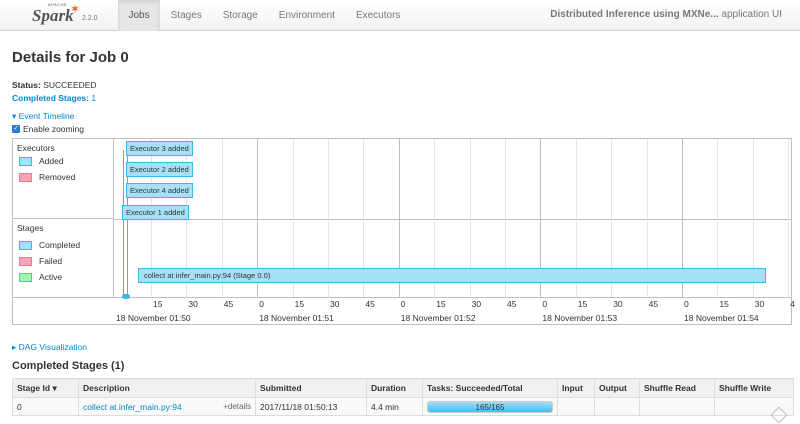  Describe the element at coordinates (311, 388) in the screenshot. I see `header-submitted: Submitted` at that location.